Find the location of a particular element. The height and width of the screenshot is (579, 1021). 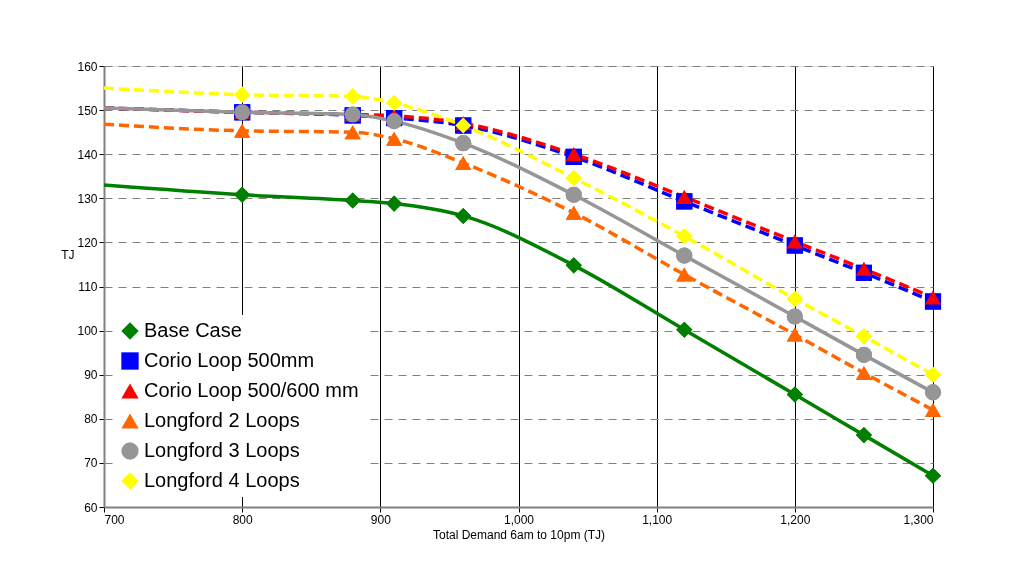

y-tick-label: 110 is located at coordinates (88, 287).